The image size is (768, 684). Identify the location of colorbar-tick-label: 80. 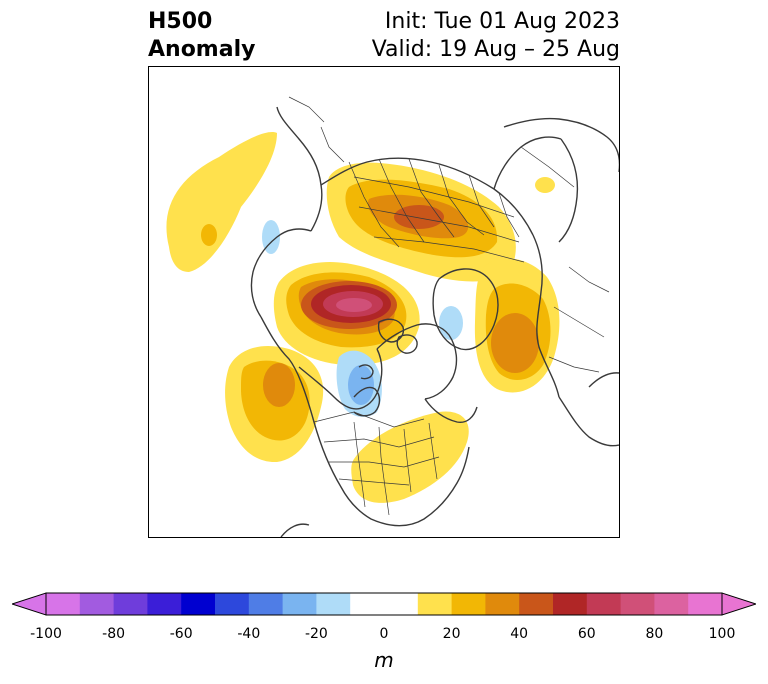
(654, 634).